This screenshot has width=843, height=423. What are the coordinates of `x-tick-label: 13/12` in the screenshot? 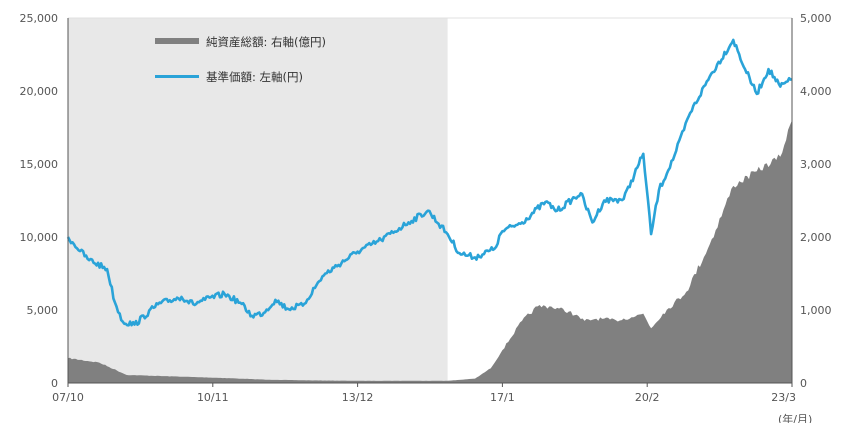 It's located at (358, 397).